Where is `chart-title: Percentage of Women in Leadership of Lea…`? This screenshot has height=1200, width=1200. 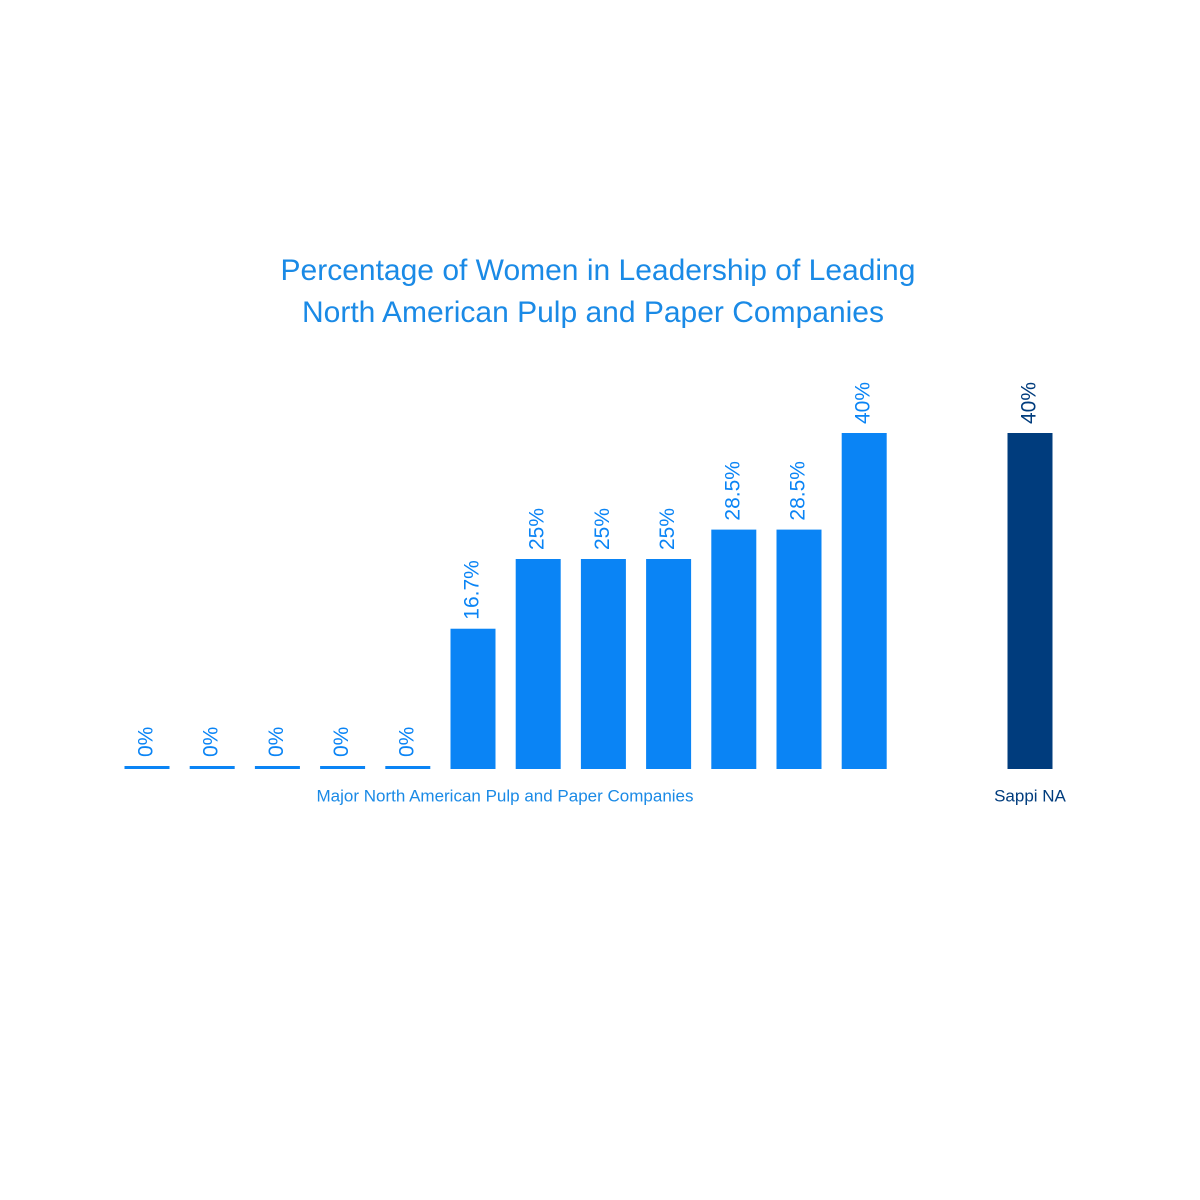 chart-title: Percentage of Women in Leadership of Lea… is located at coordinates (598, 270).